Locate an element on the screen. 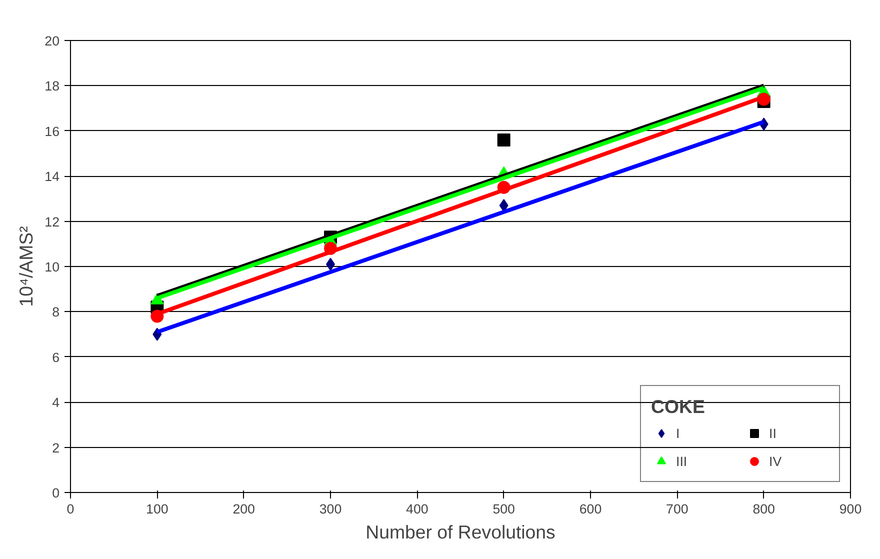 Image resolution: width=880 pixels, height=559 pixels. y-tick-label: 14 is located at coordinates (52, 176).